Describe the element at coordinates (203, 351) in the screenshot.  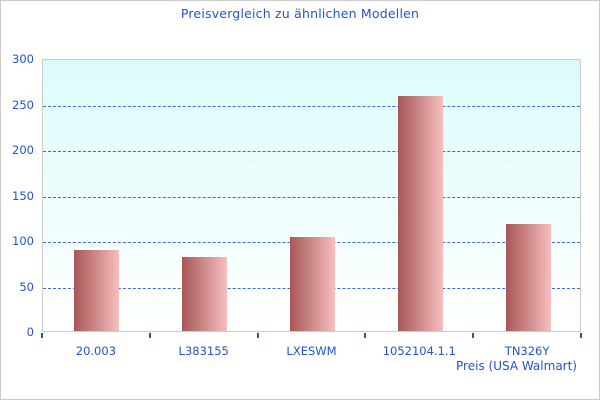
I see `x-axis-category-label-L383155: L383155` at that location.